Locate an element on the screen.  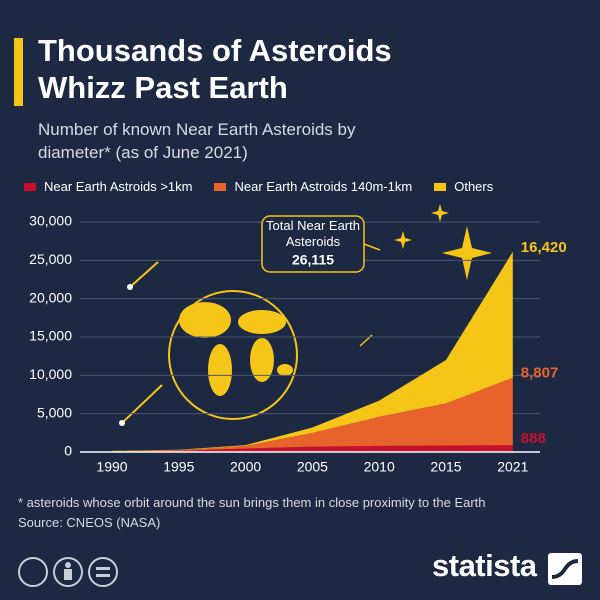
y-tick-label: 10,000 is located at coordinates (50, 374).